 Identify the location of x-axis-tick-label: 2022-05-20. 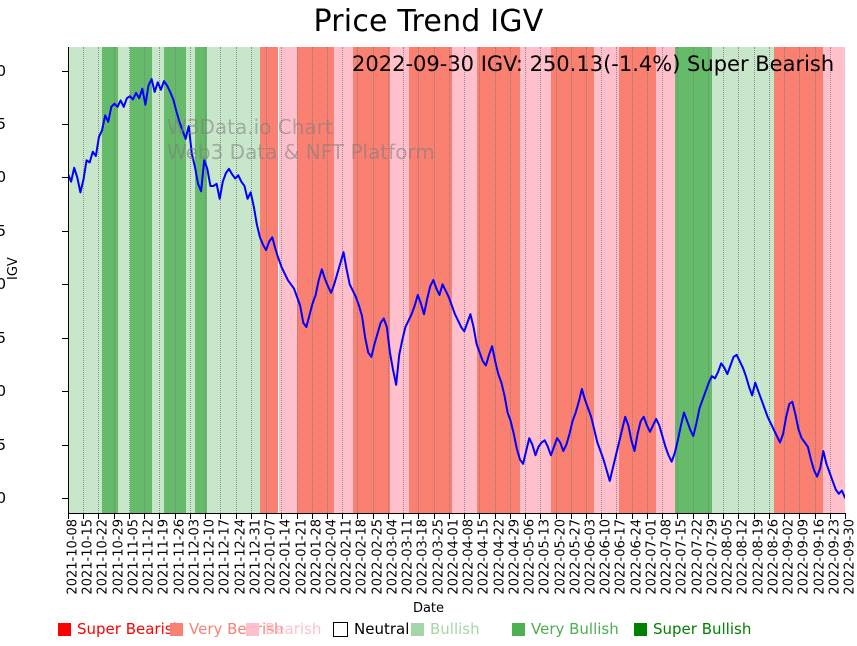
(561, 557).